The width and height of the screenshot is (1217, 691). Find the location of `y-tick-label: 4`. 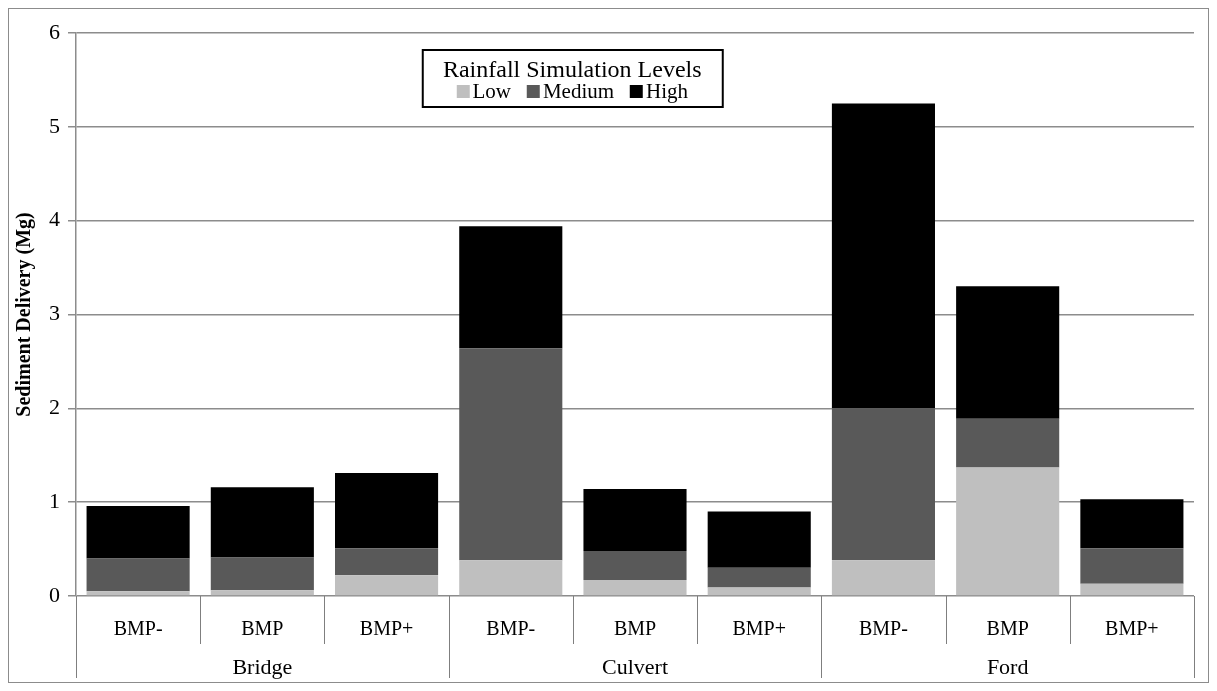

y-tick-label: 4 is located at coordinates (54, 219).